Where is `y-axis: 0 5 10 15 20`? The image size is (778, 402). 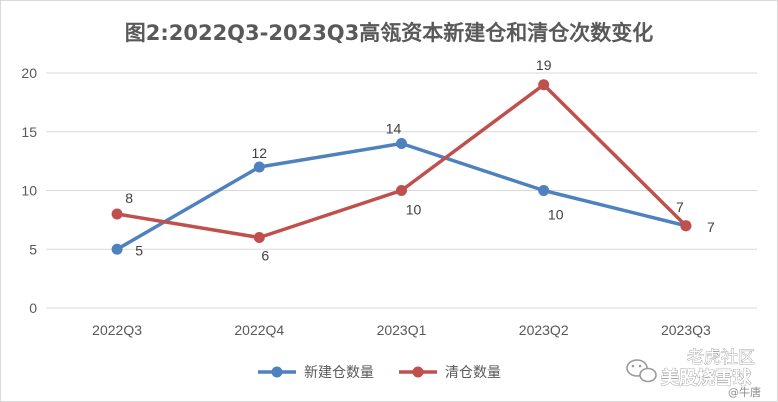 y-axis: 0 5 10 15 20 is located at coordinates (29, 190).